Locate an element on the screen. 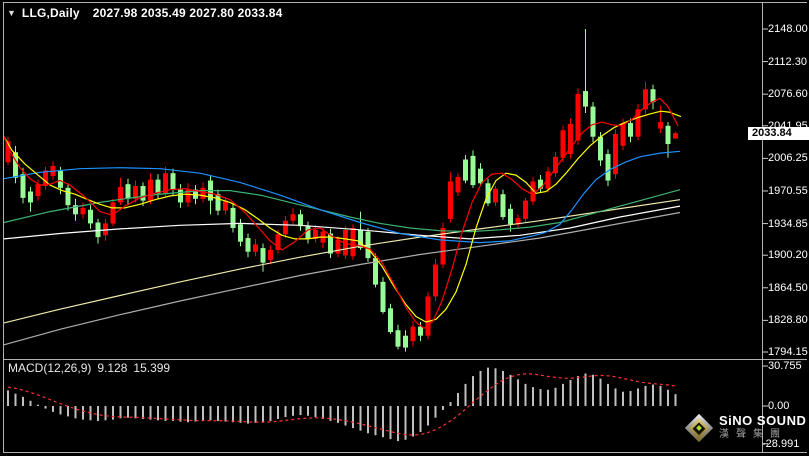  brand-text: SiNO SOUND 漢聲集團 is located at coordinates (762, 427).